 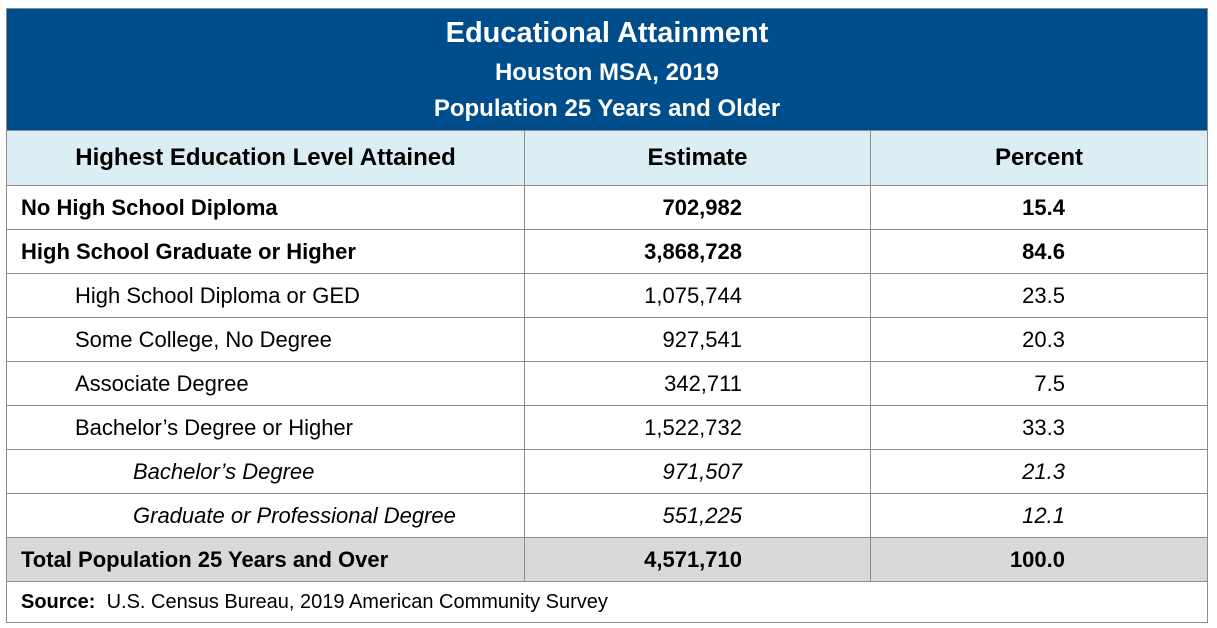 What do you see at coordinates (697, 515) in the screenshot?
I see `estimate-cell: 551,225` at bounding box center [697, 515].